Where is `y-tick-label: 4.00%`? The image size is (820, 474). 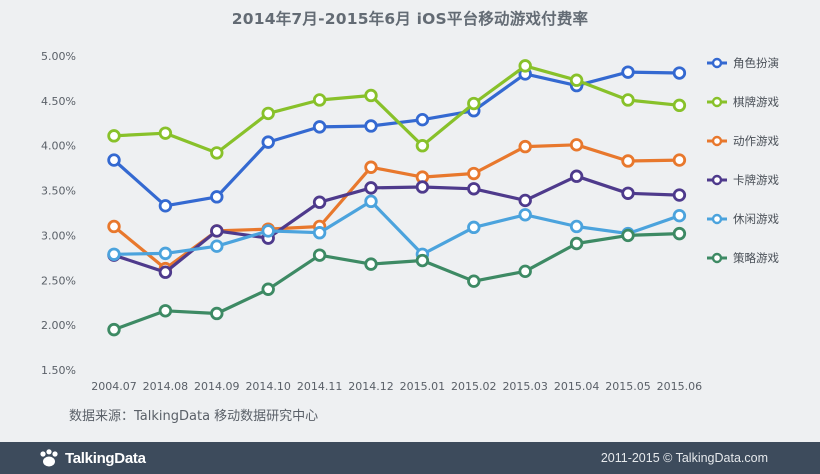
y-tick-label: 4.00% is located at coordinates (58, 146).